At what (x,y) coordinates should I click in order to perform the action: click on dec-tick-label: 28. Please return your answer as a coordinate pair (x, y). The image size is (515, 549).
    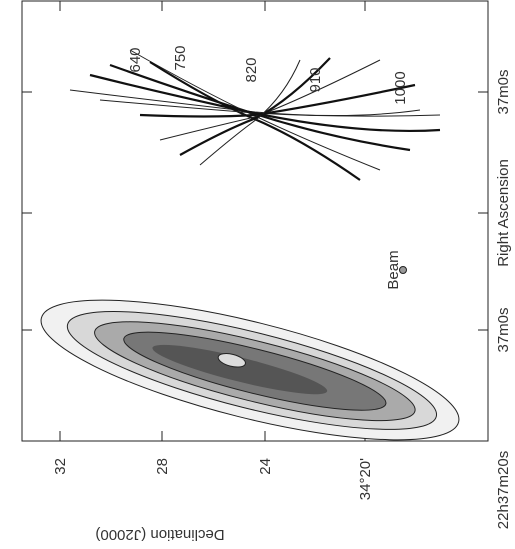
    Looking at the image, I should click on (162, 466).